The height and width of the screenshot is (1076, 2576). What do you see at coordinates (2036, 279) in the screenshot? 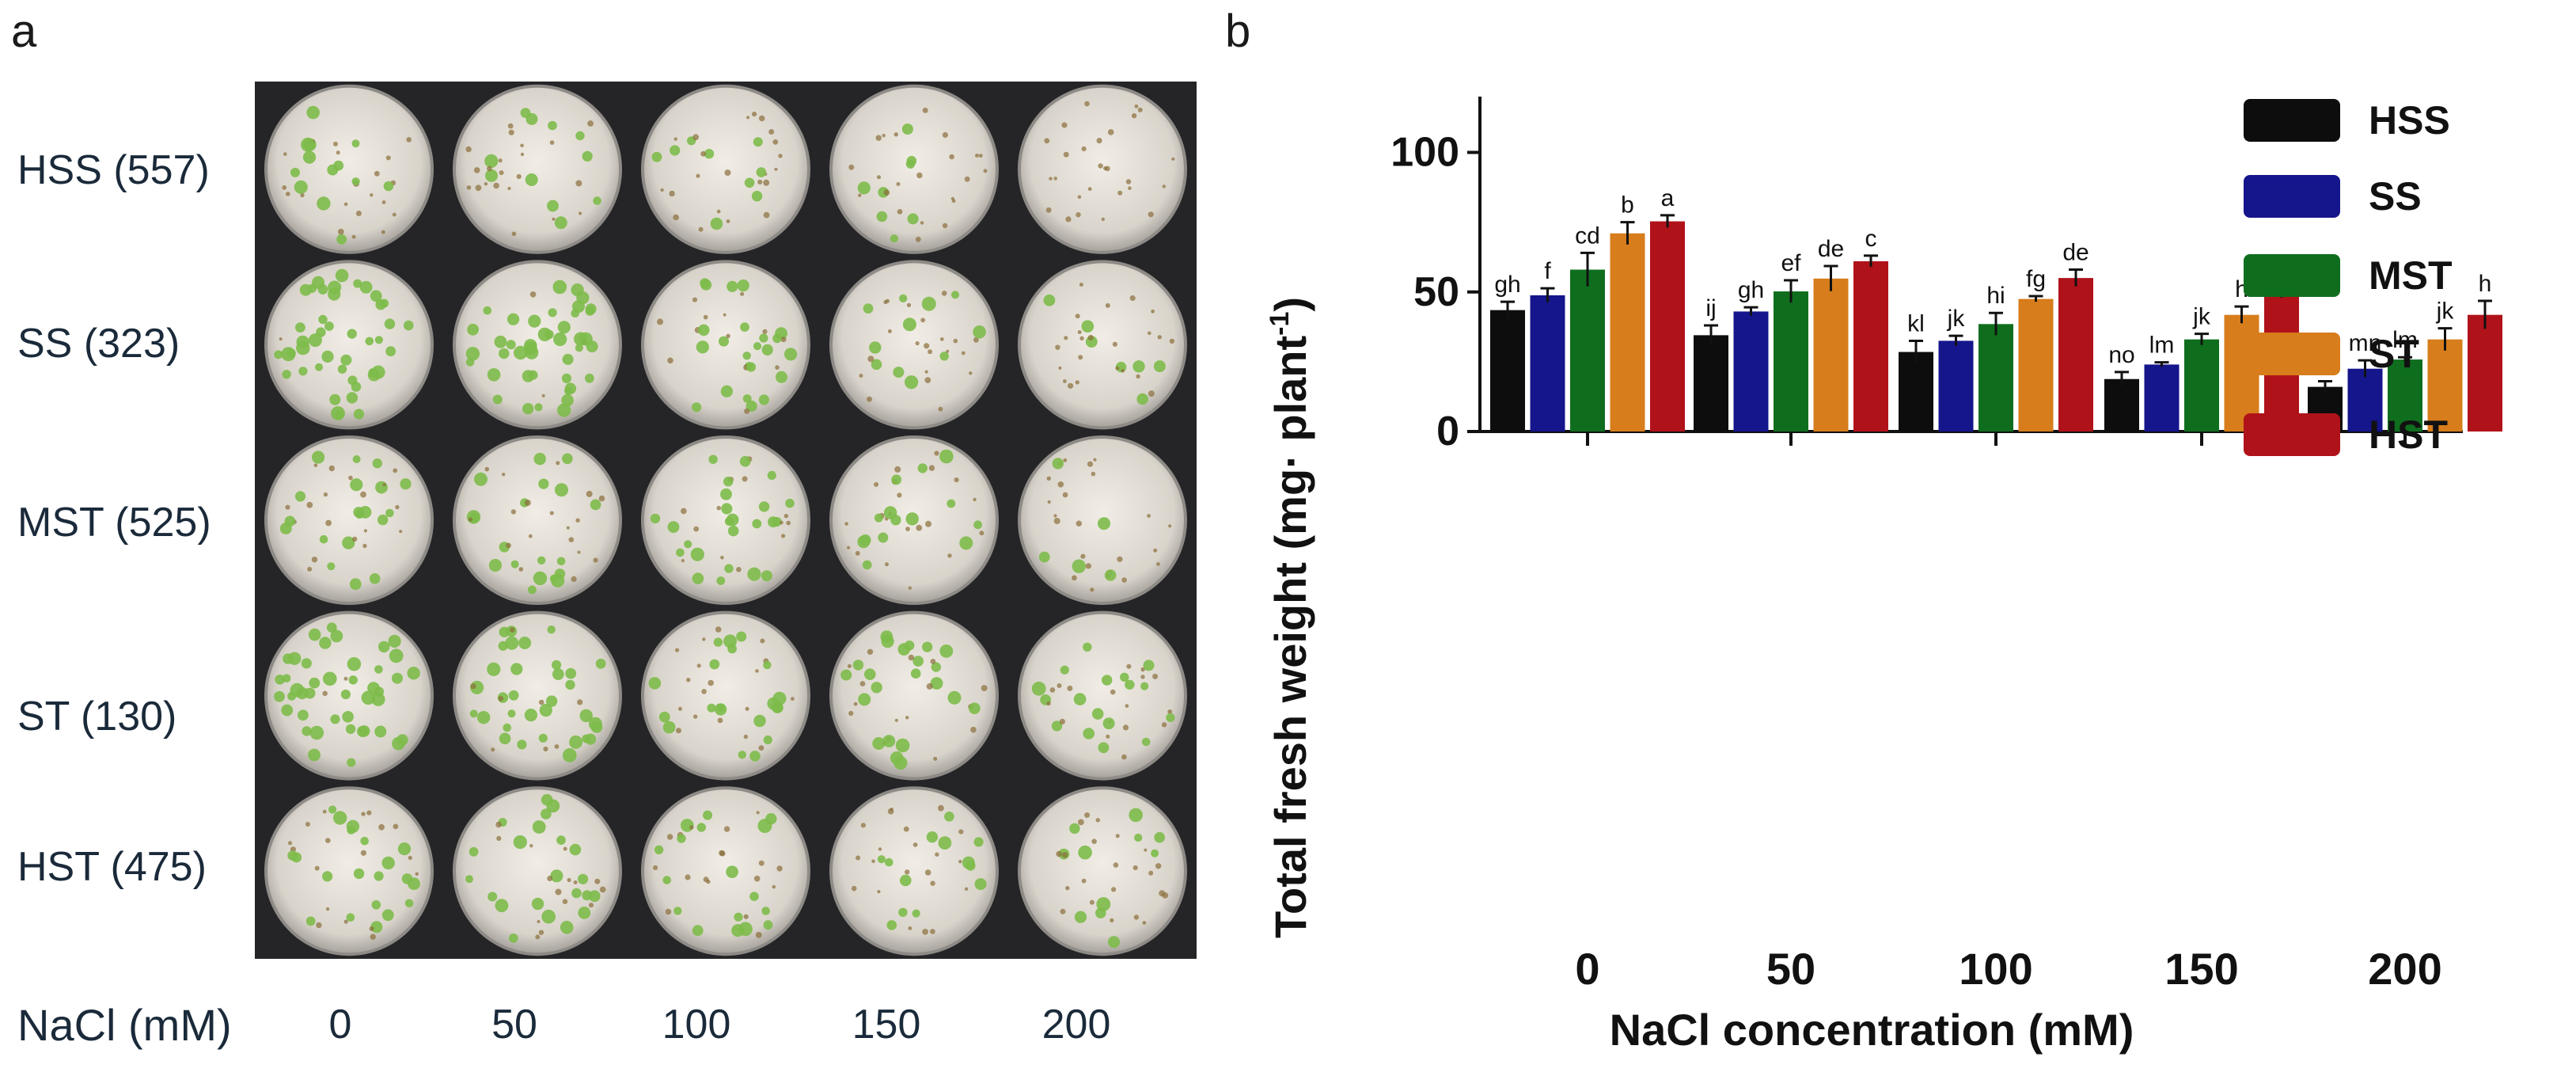
I see `significance-letter: fg` at bounding box center [2036, 279].